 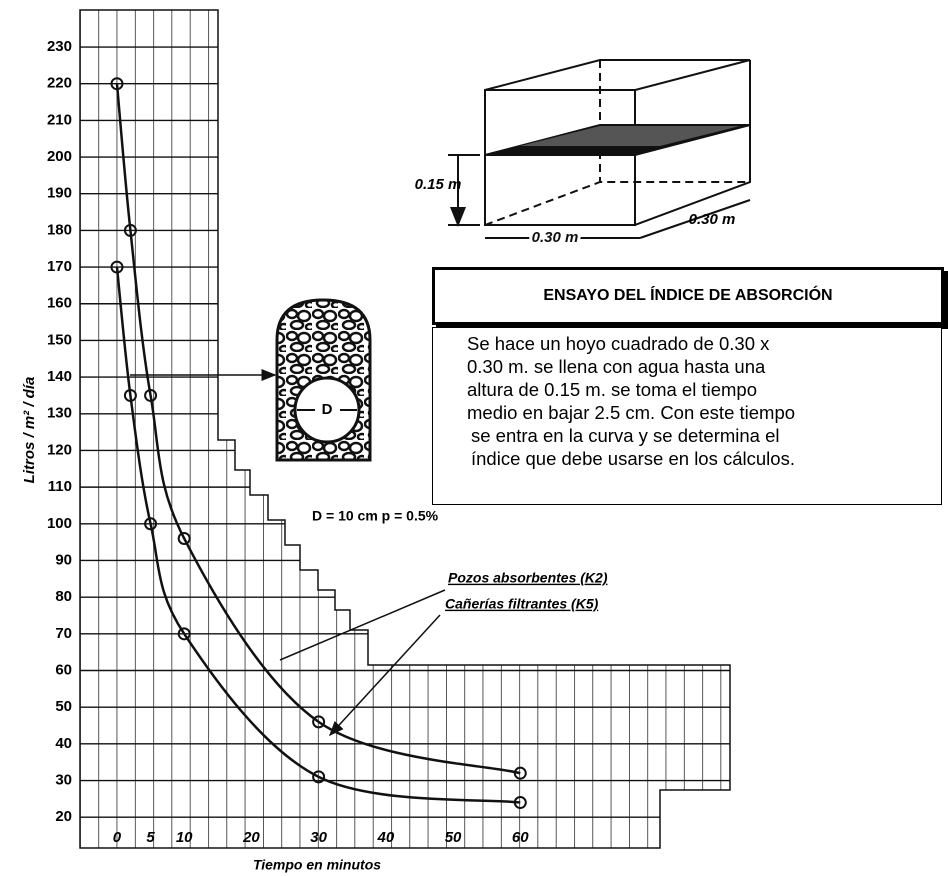 What do you see at coordinates (63, 669) in the screenshot?
I see `y-tick-label: 60` at bounding box center [63, 669].